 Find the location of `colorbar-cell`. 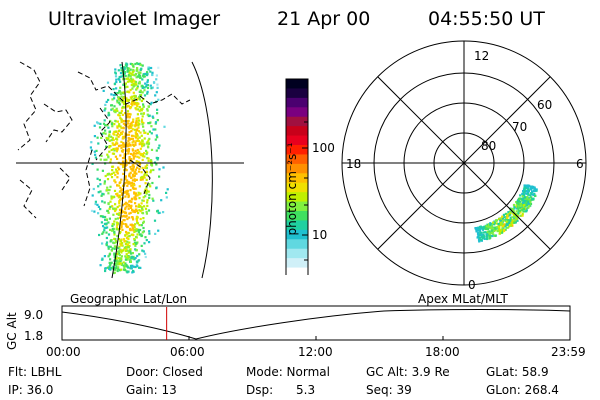

colorbar-cell is located at coordinates (297, 187).